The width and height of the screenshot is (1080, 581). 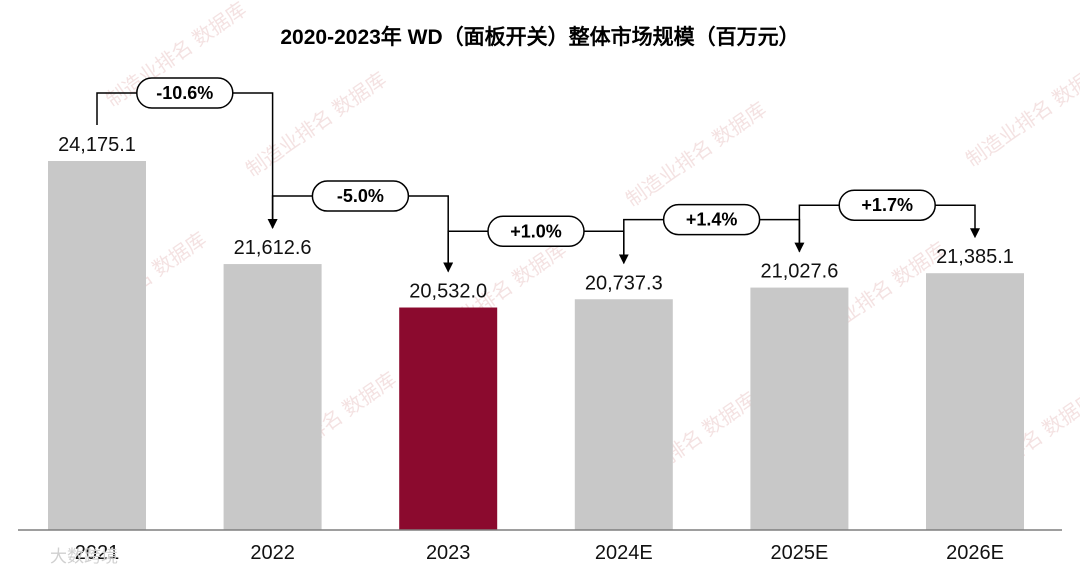 What do you see at coordinates (975, 553) in the screenshot?
I see `category-label-2026E: 2026E` at bounding box center [975, 553].